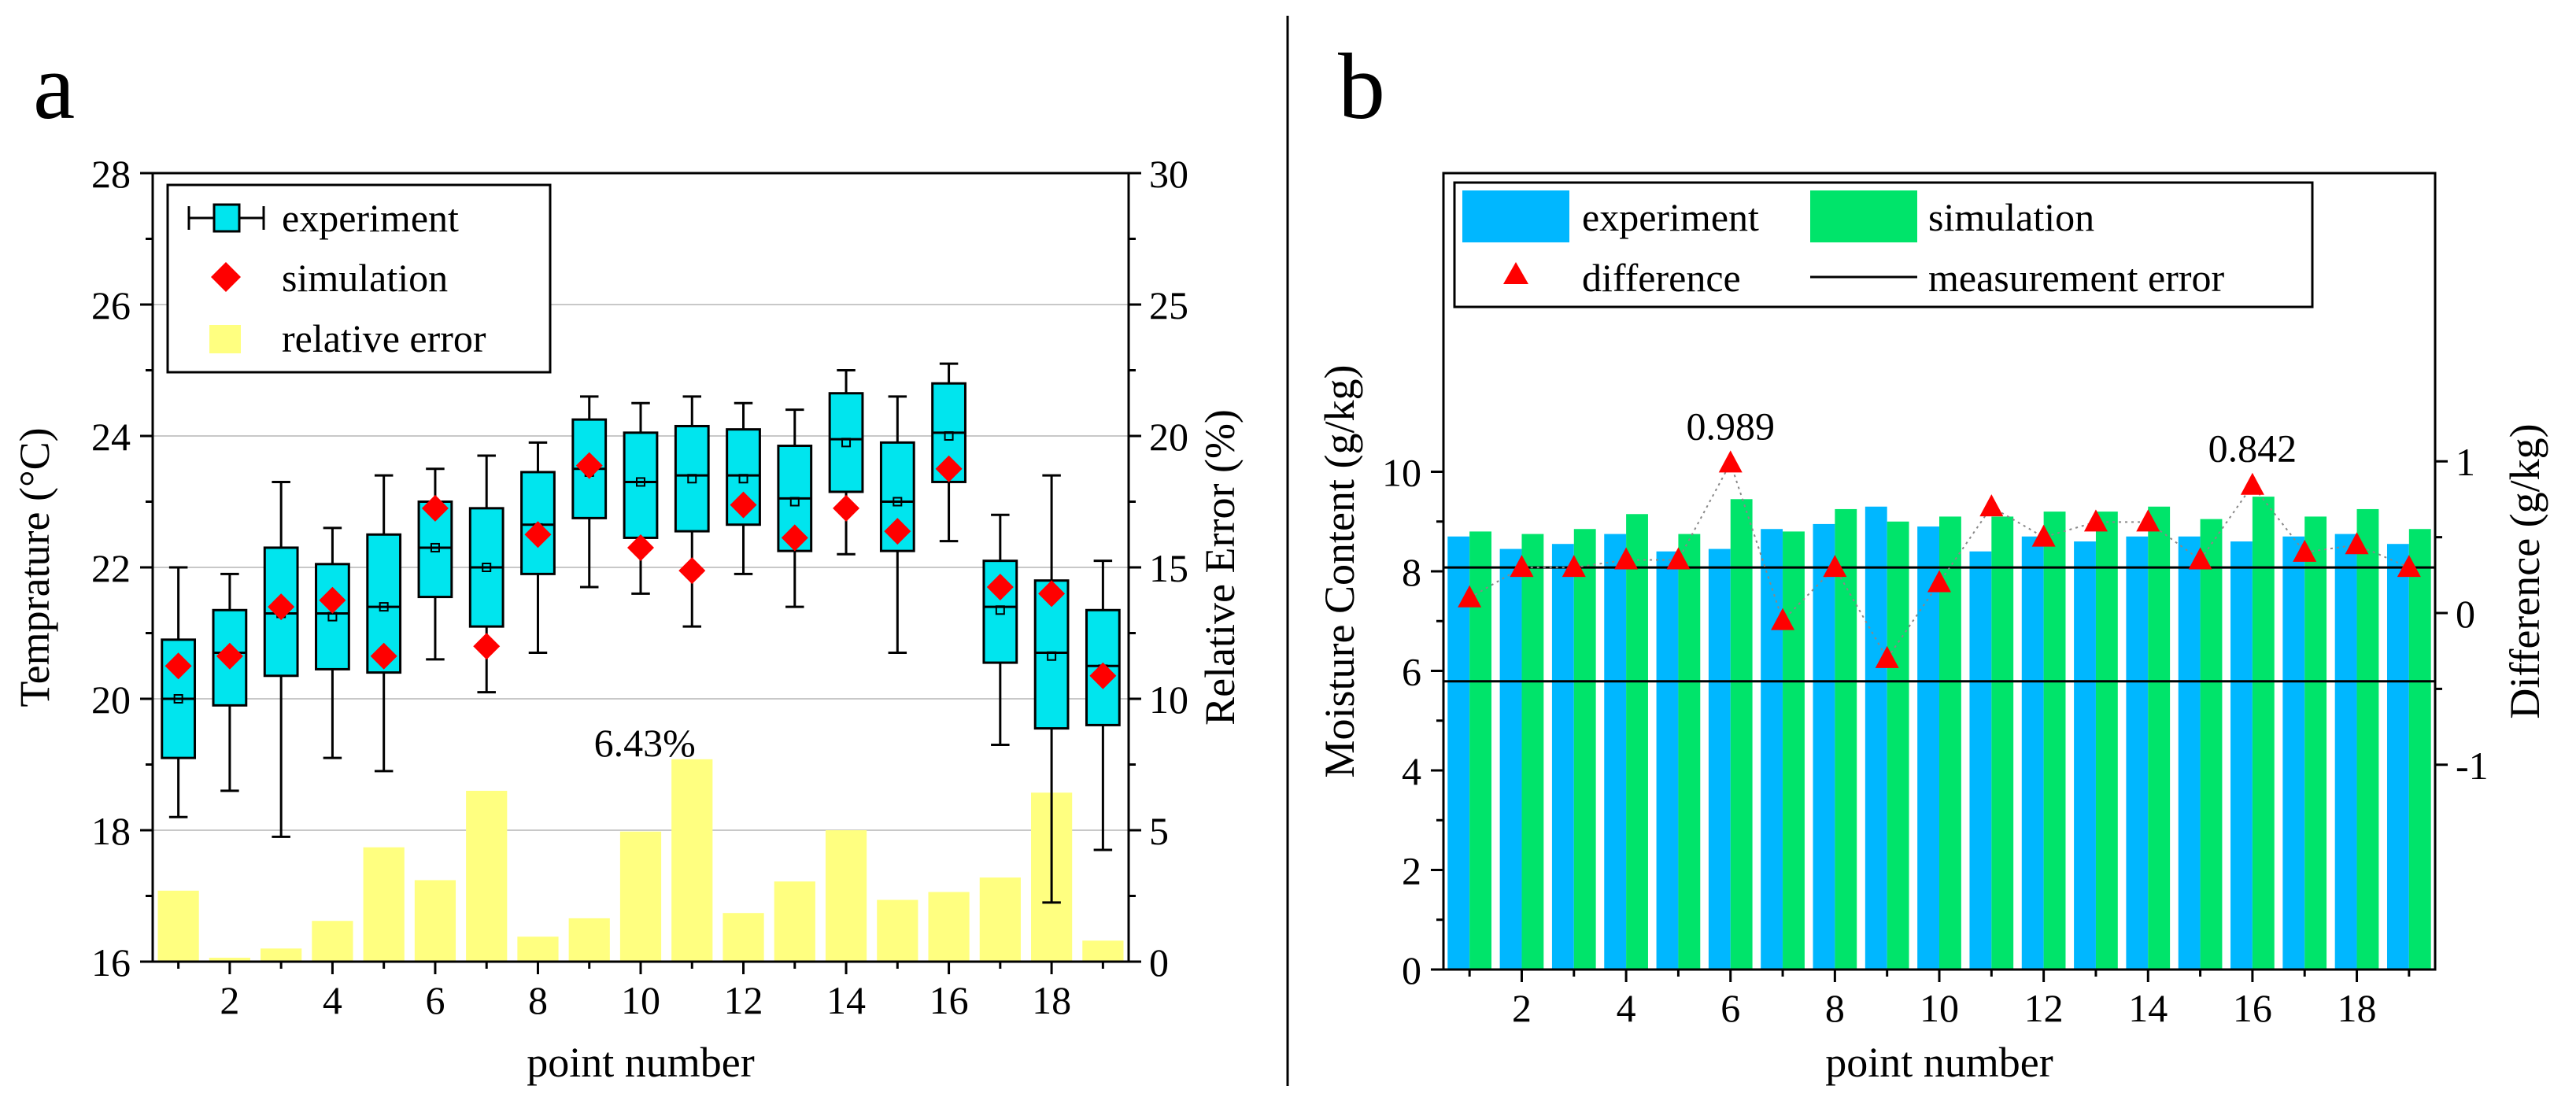  Describe the element at coordinates (1159, 831) in the screenshot. I see `y2-tick-label: 5` at that location.